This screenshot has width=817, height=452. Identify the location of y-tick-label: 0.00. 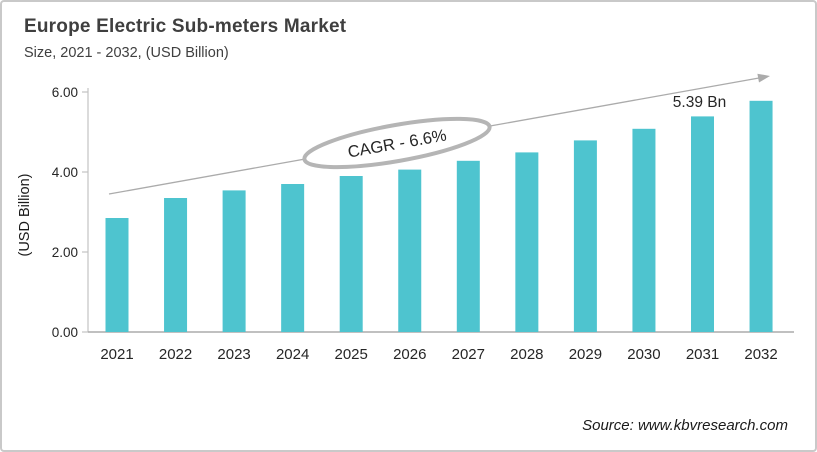
(65, 332).